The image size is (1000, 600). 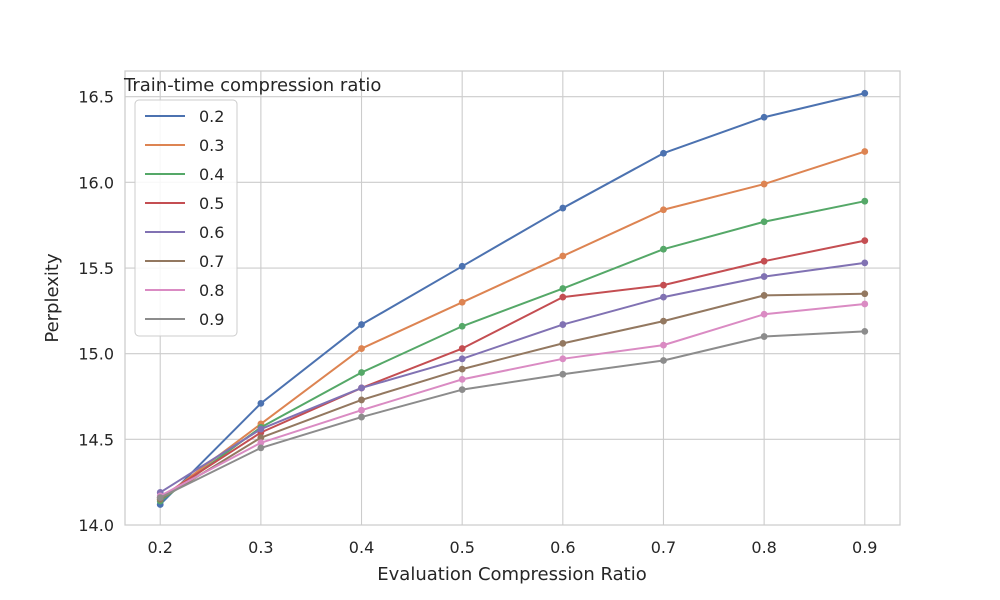 What do you see at coordinates (211, 145) in the screenshot?
I see `legend-label: 0.3` at bounding box center [211, 145].